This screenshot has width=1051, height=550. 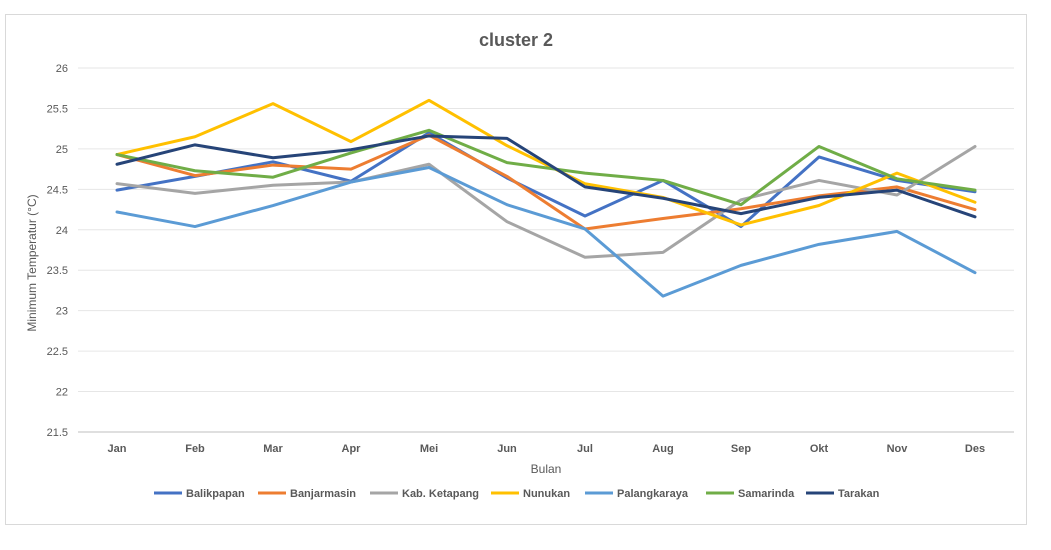 What do you see at coordinates (195, 449) in the screenshot?
I see `x-tick-label: Feb` at bounding box center [195, 449].